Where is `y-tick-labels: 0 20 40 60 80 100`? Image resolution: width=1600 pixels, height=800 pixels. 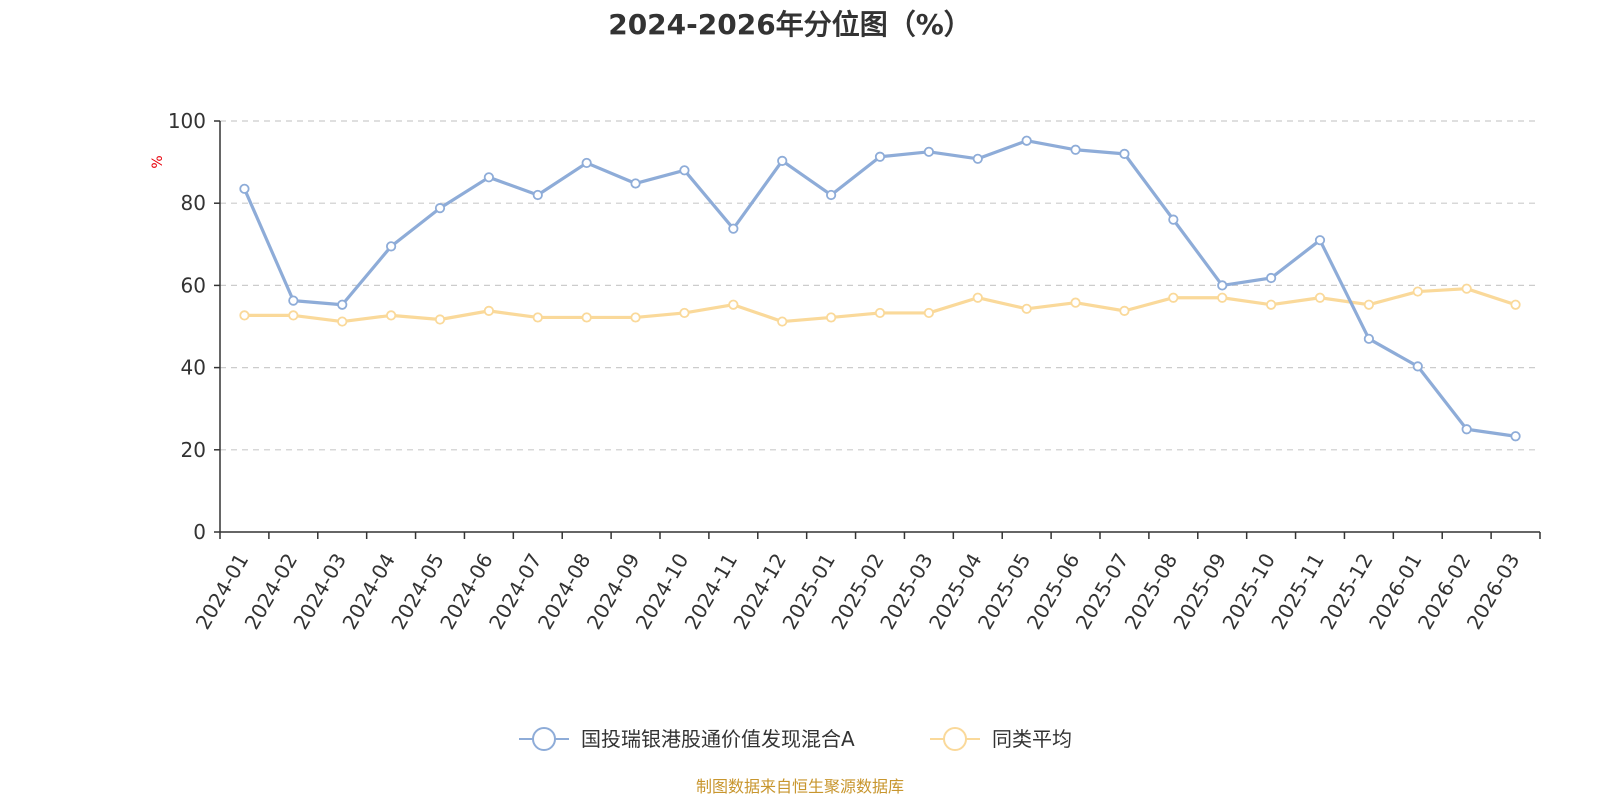
y-tick-labels: 0 20 40 60 80 100 is located at coordinates (194, 326).